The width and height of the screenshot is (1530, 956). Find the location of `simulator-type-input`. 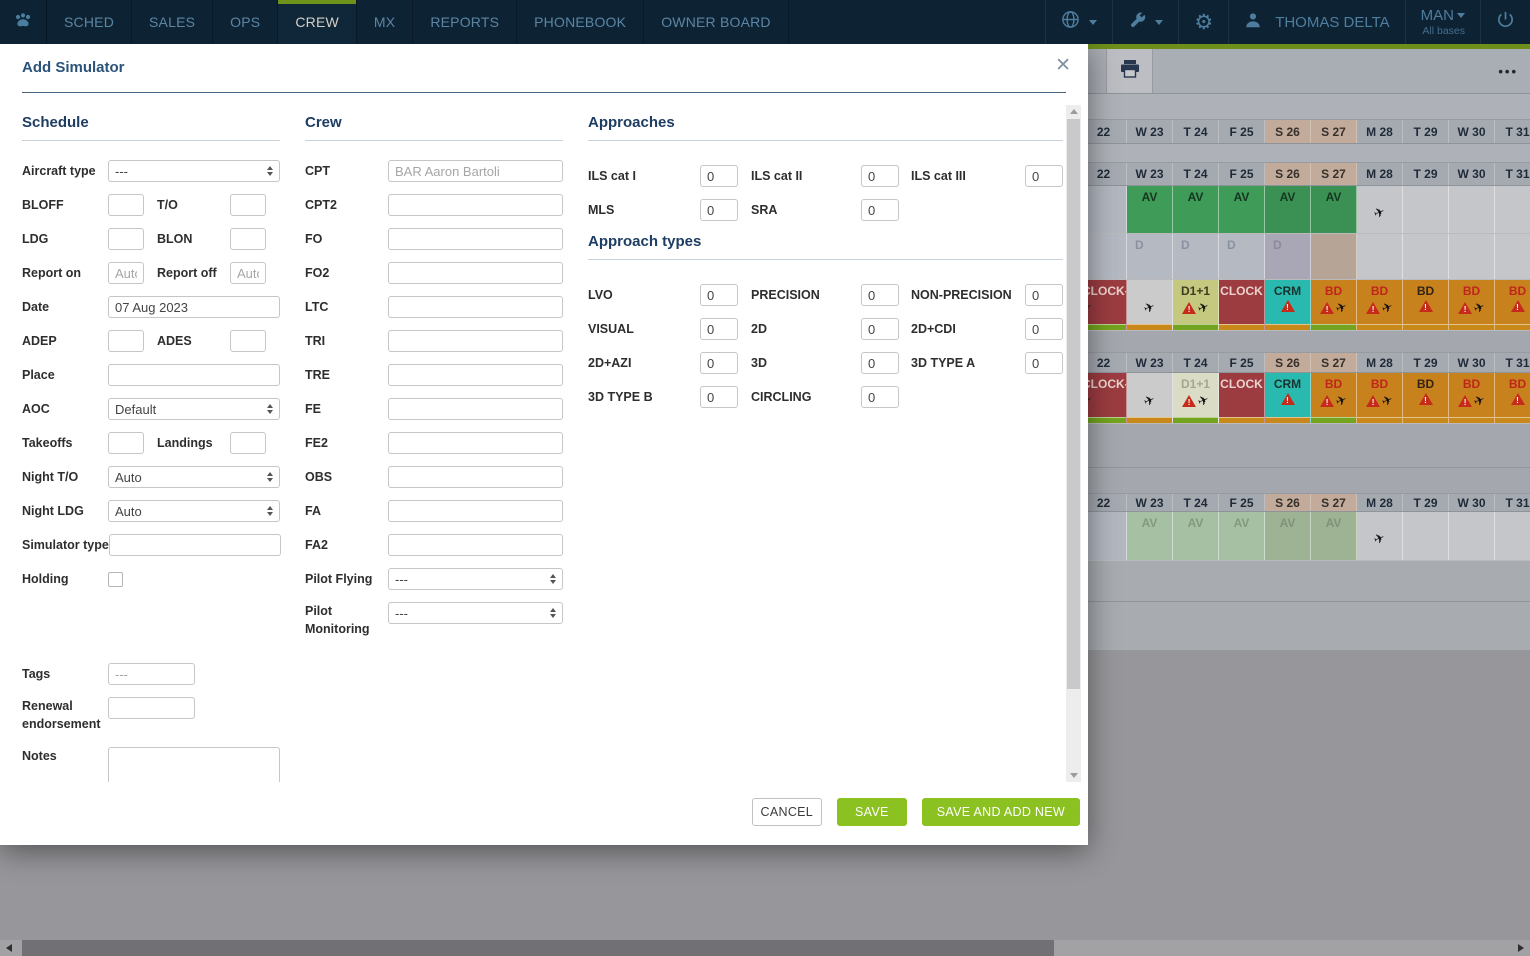

simulator-type-input is located at coordinates (194, 545).